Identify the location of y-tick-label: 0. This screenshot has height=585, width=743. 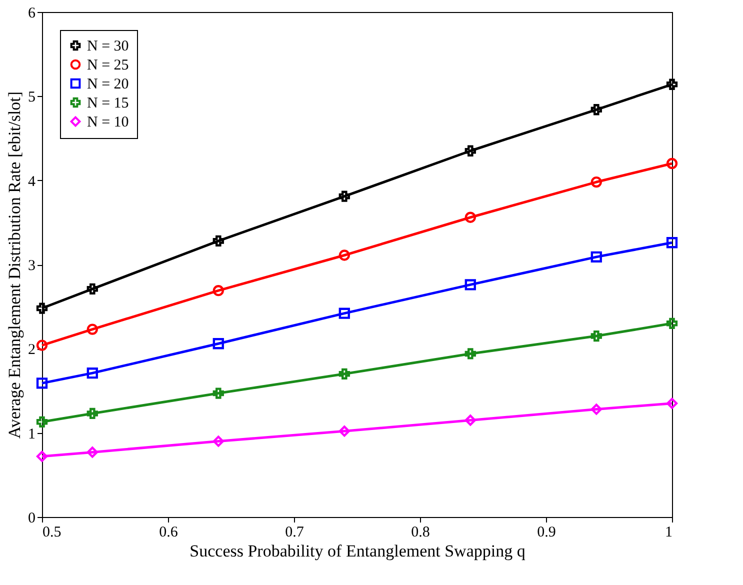
(32, 518).